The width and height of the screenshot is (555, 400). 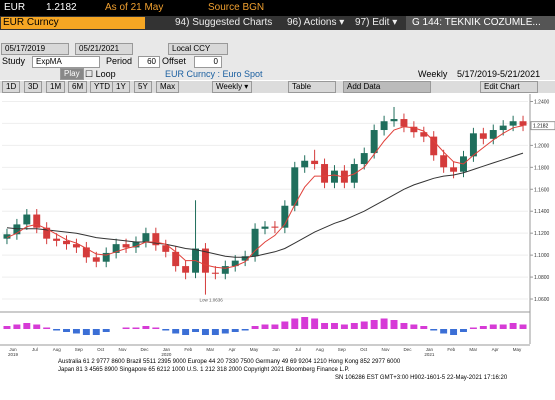 I want to click on add-data-button: Add Data, so click(x=387, y=87).